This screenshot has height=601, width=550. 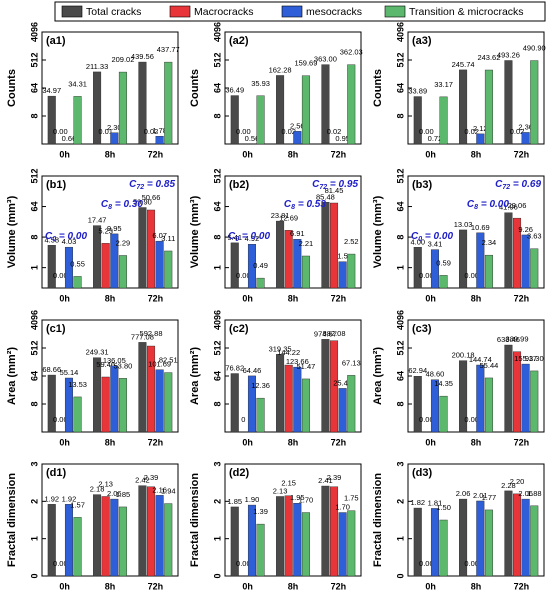 I want to click on value-label: 0, so click(x=243, y=419).